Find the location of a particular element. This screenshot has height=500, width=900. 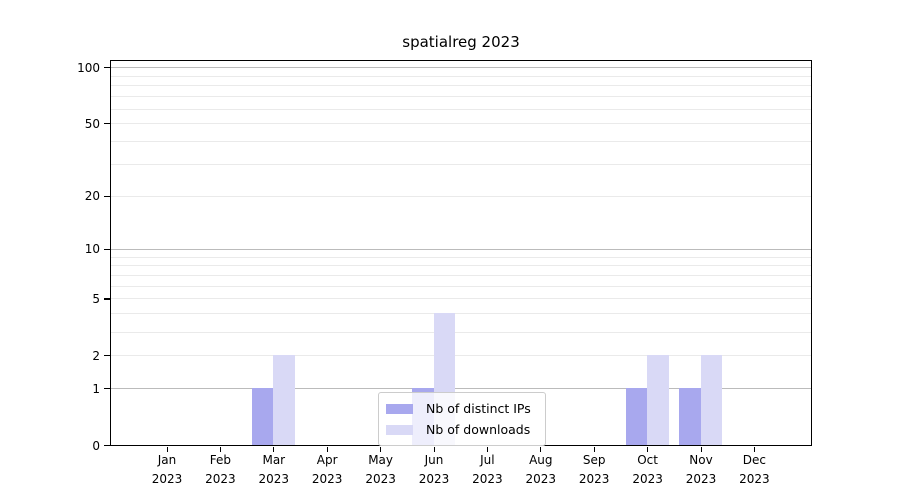

y-axis-tick-label: 0 is located at coordinates (96, 445).